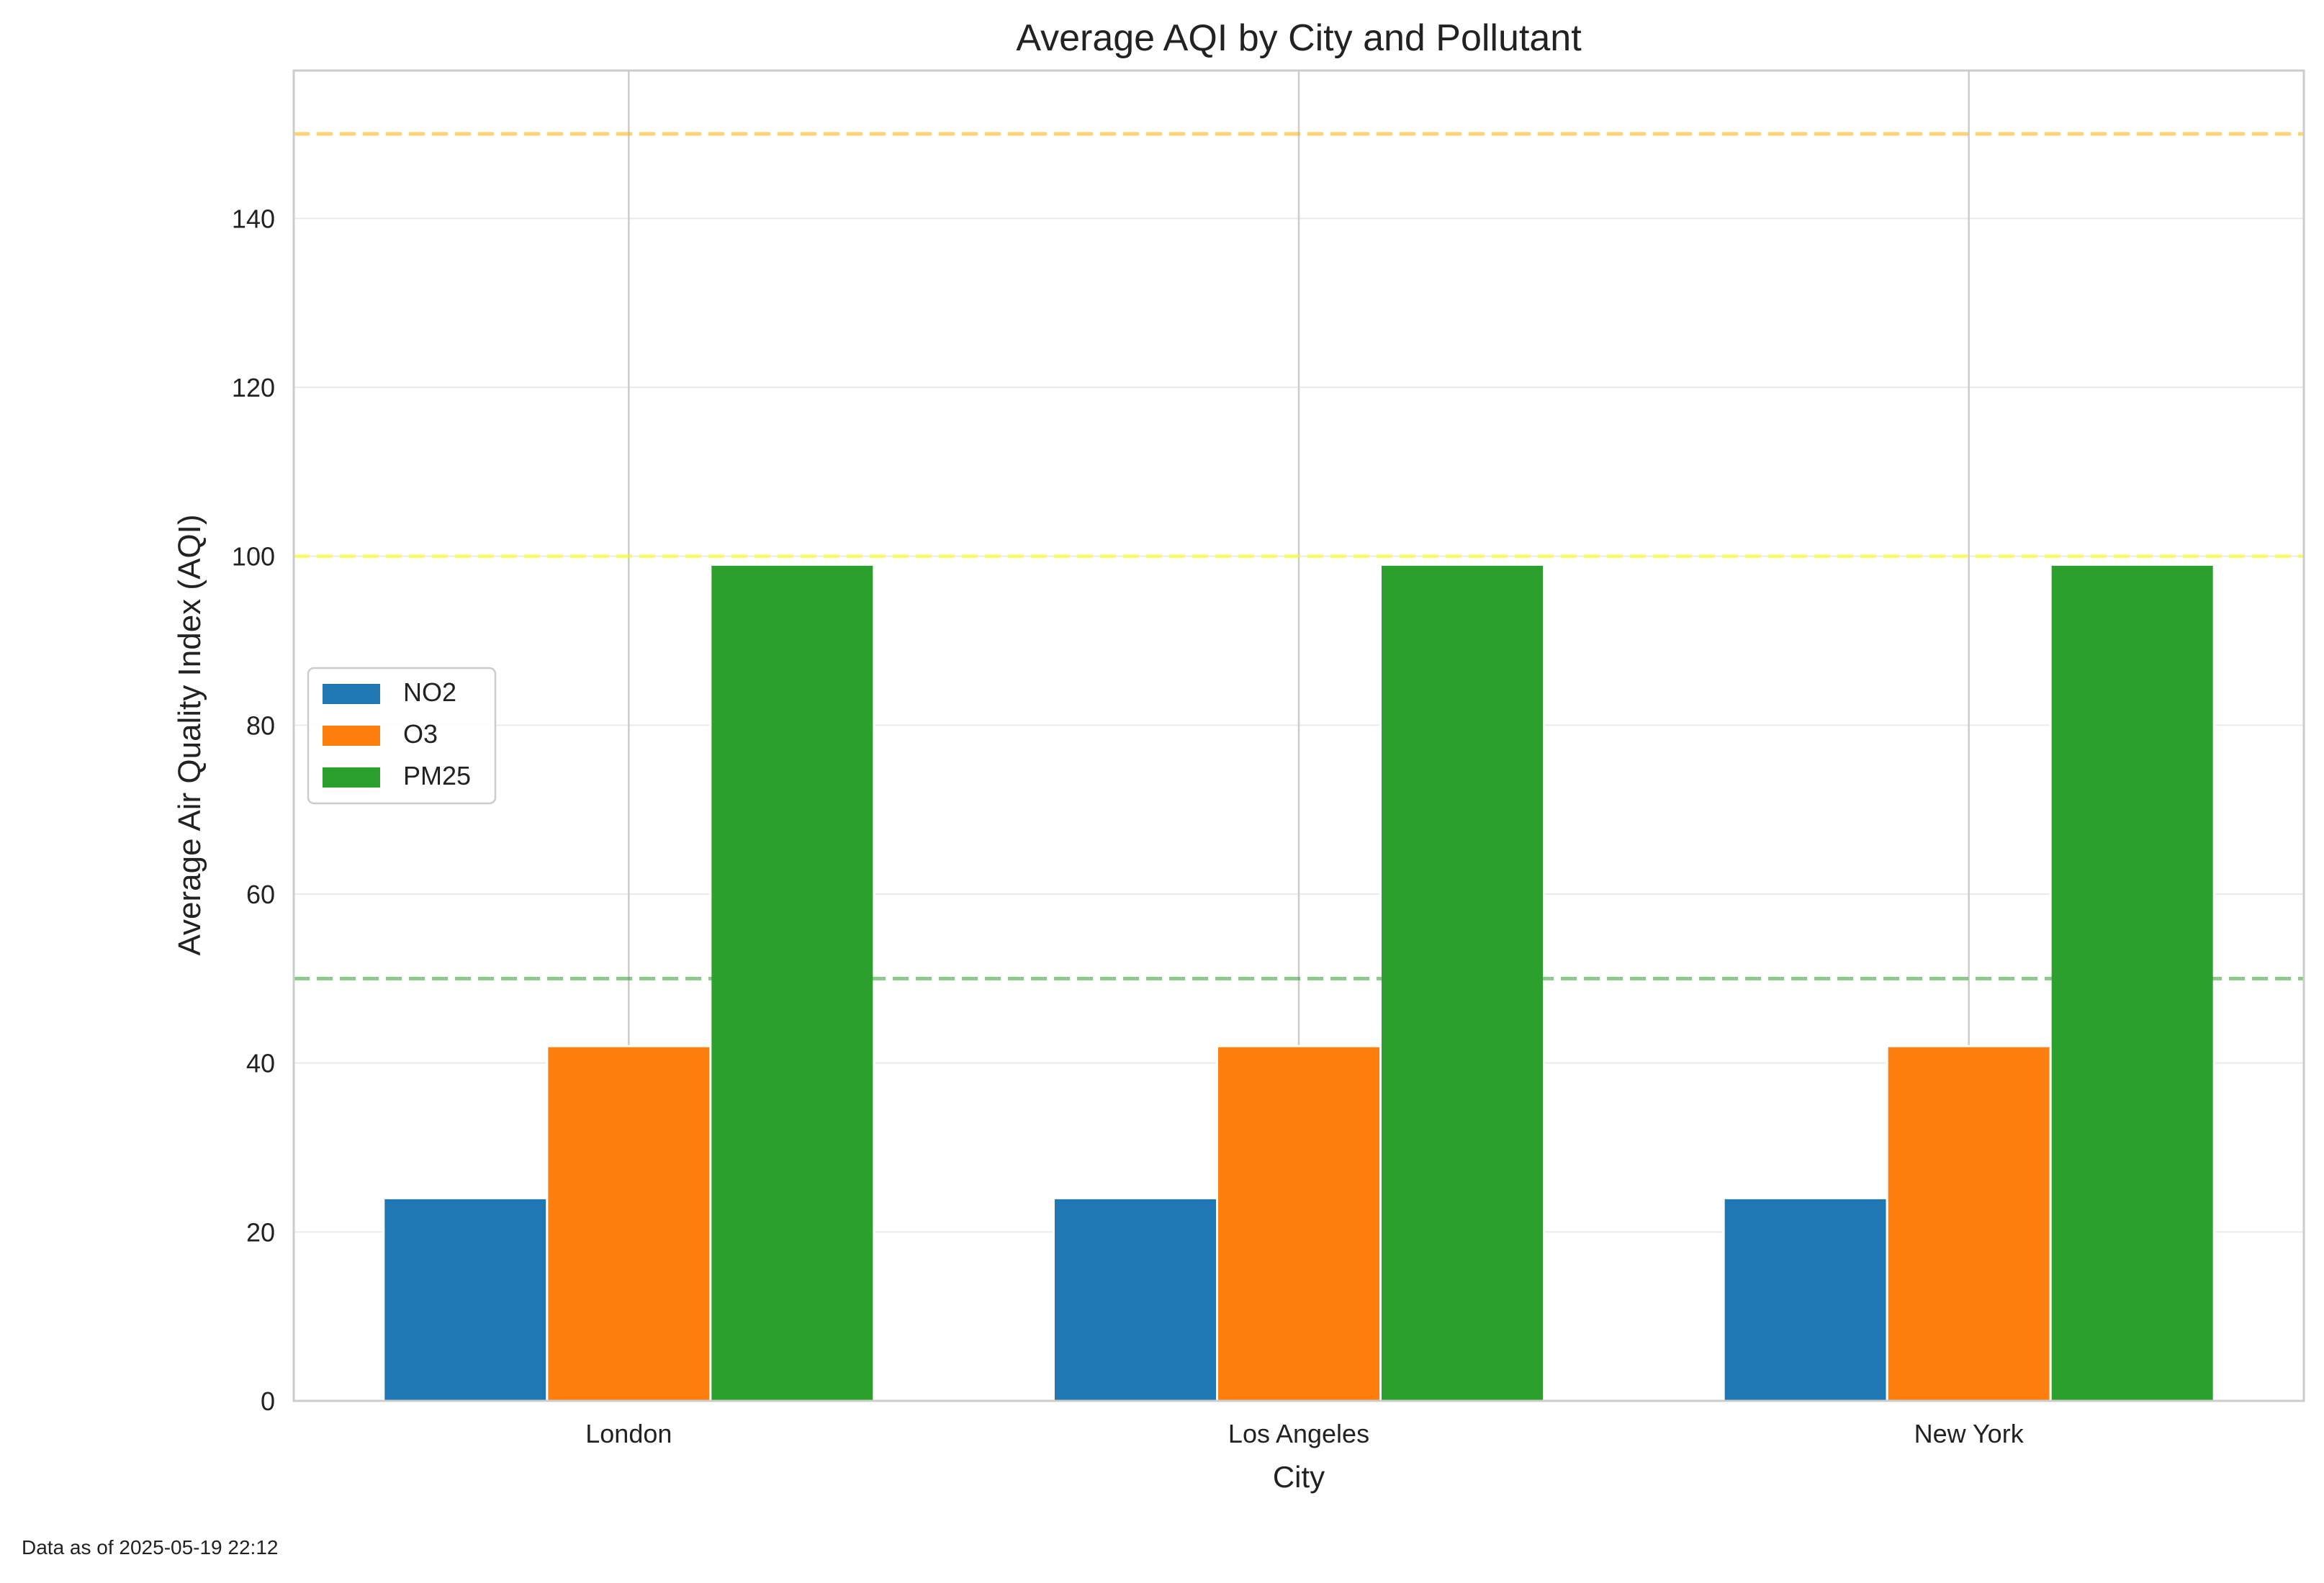 Image resolution: width=2324 pixels, height=1583 pixels. I want to click on bar-o3-los-angeles, so click(1299, 1223).